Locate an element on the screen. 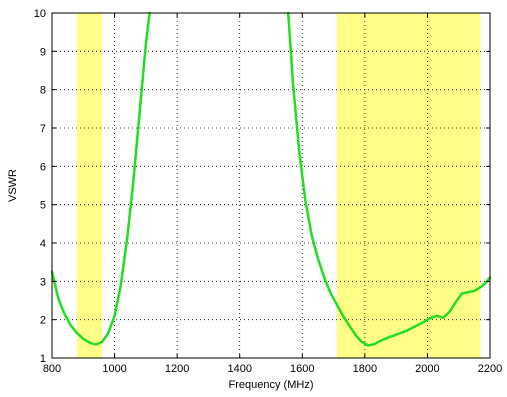 The height and width of the screenshot is (397, 507). y-tick-label: 4 is located at coordinates (43, 244).